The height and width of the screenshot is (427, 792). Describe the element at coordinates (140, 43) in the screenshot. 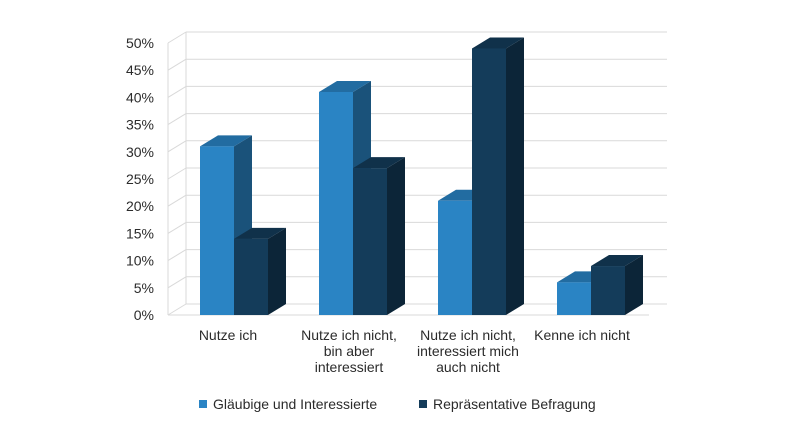

I see `y-tick-label: 50%` at that location.